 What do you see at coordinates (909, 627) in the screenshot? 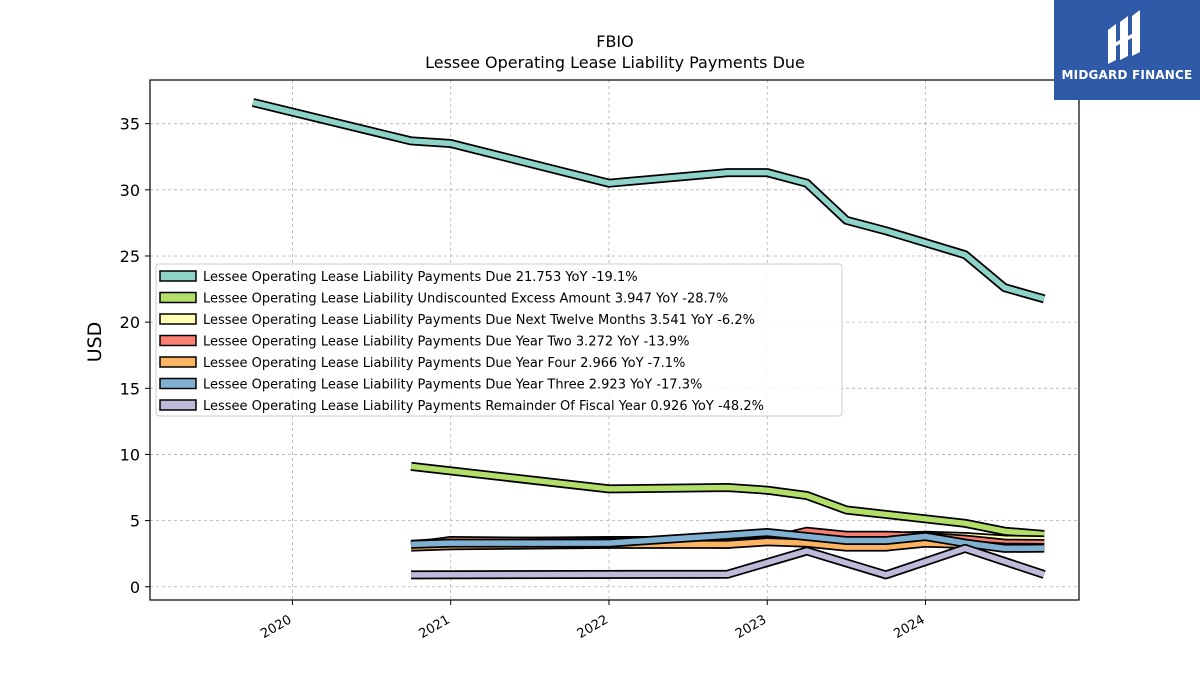
I see `x-tick-label: 2024` at bounding box center [909, 627].